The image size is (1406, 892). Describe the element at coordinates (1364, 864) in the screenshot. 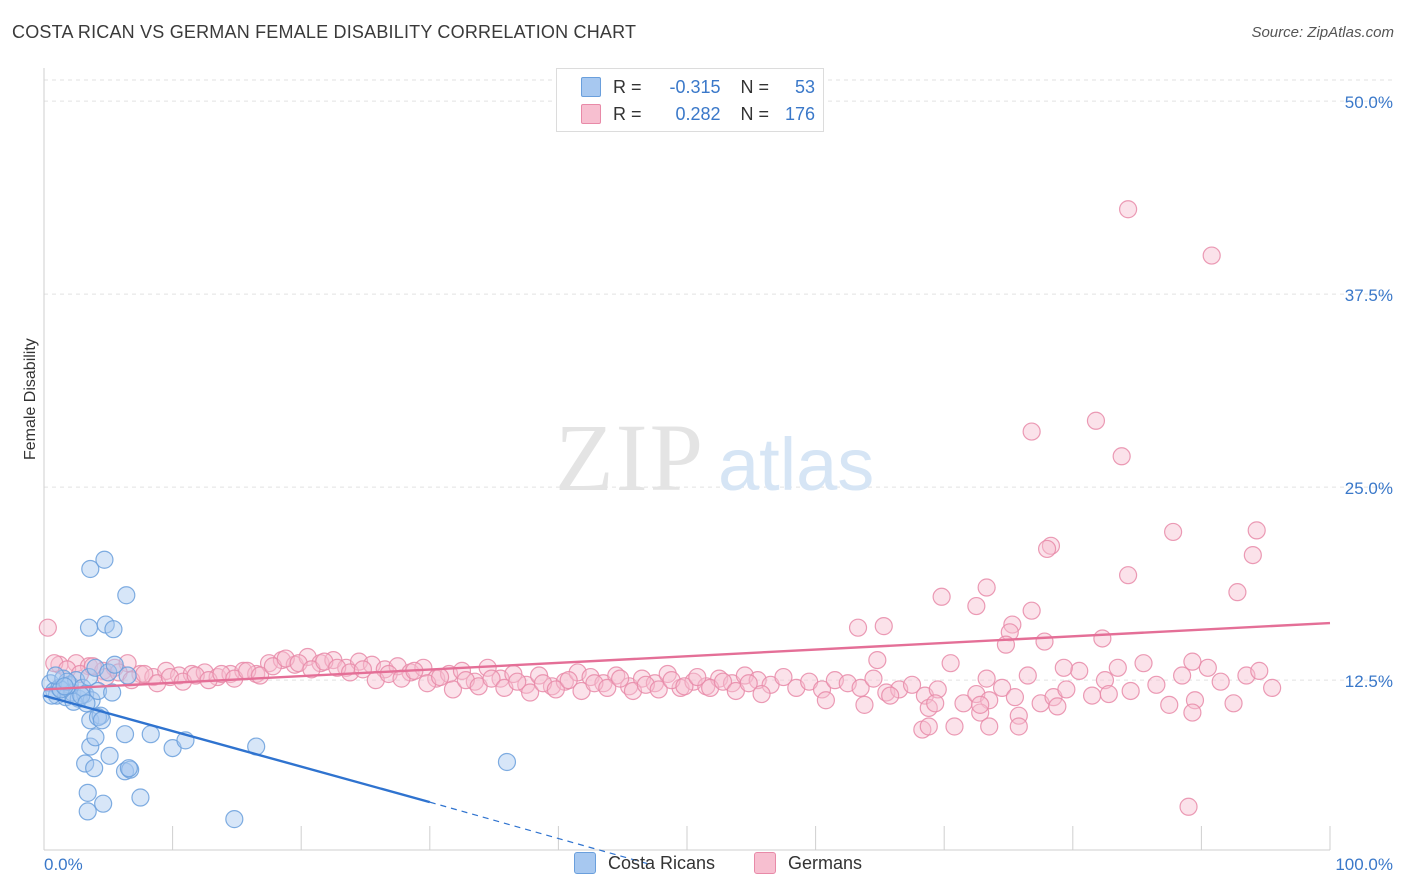

I see `x-tick-label: 100.0%` at that location.